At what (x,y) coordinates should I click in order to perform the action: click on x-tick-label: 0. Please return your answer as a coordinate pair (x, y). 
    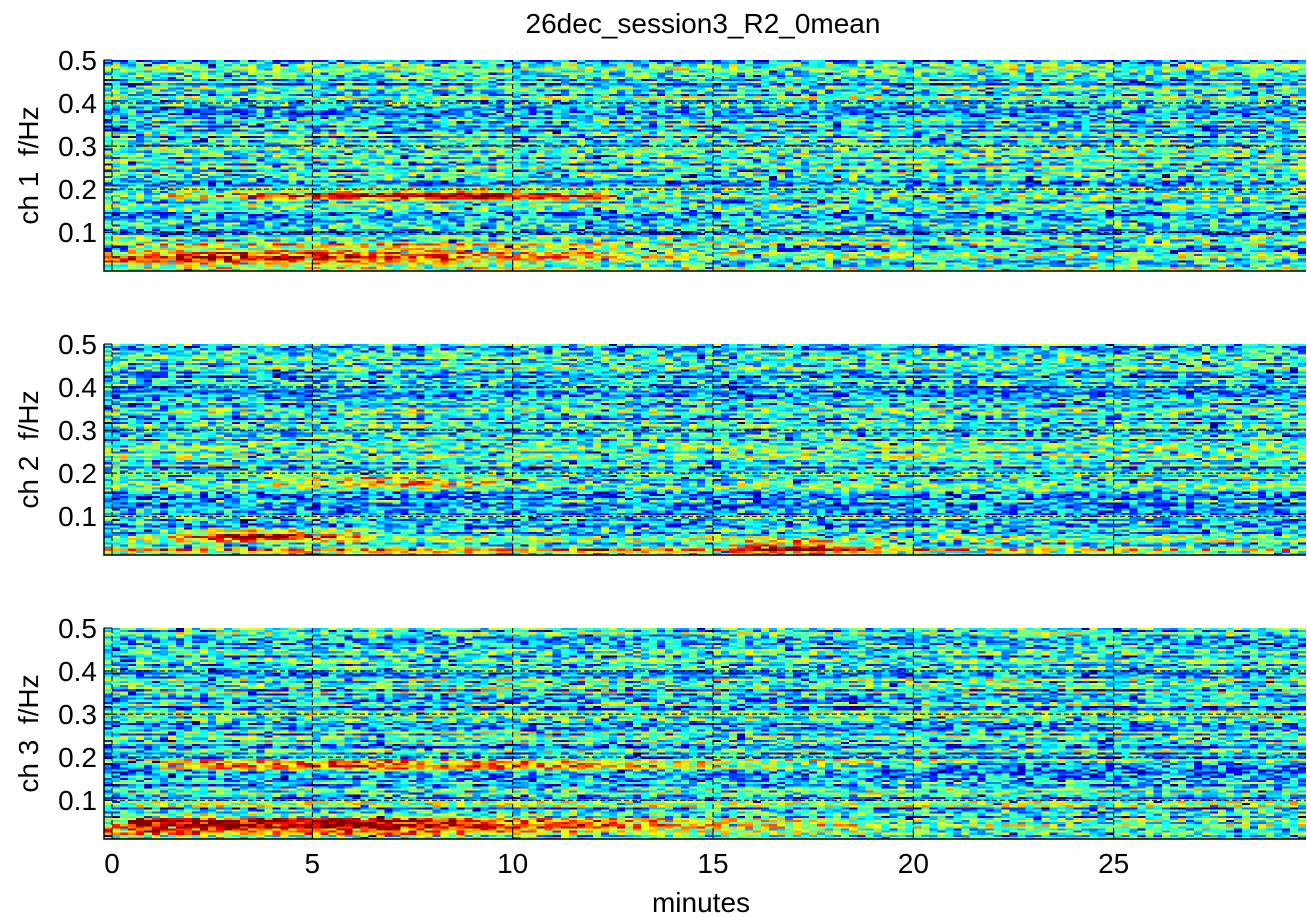
    Looking at the image, I should click on (112, 863).